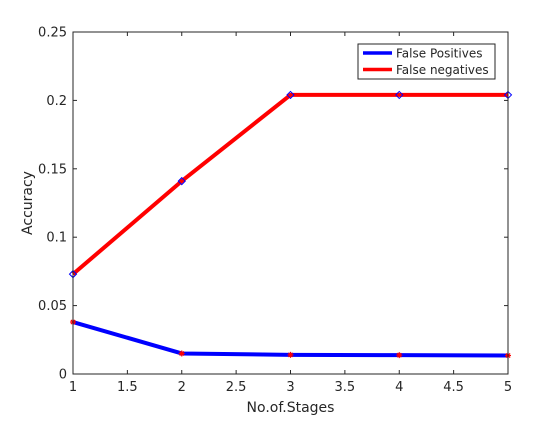 The image size is (560, 424). Describe the element at coordinates (291, 408) in the screenshot. I see `x-axis-label: No.of.Stages` at that location.